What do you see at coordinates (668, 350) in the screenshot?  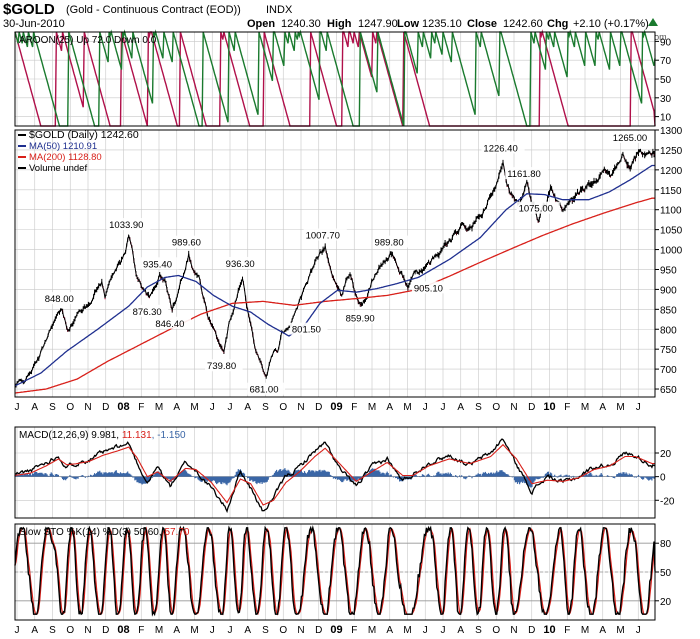 I see `y-tick-label: 750` at bounding box center [668, 350].